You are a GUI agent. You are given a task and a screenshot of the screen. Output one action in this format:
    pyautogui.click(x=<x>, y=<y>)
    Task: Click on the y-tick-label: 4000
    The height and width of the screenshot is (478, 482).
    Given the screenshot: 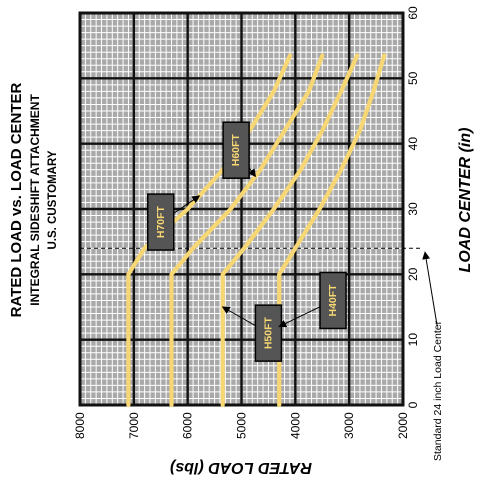 What is the action you would take?
    pyautogui.click(x=295, y=425)
    